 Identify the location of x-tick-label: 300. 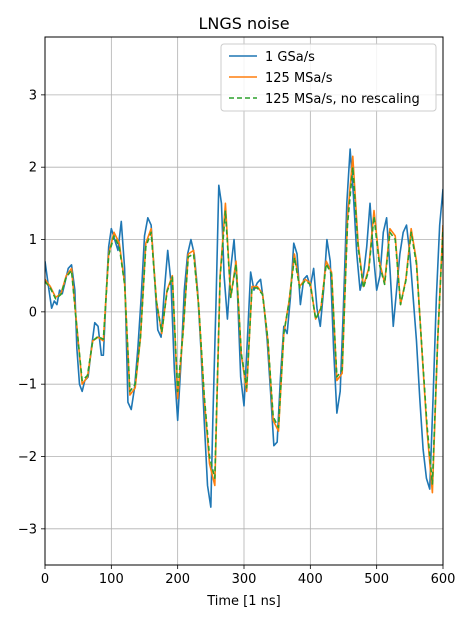
(244, 579).